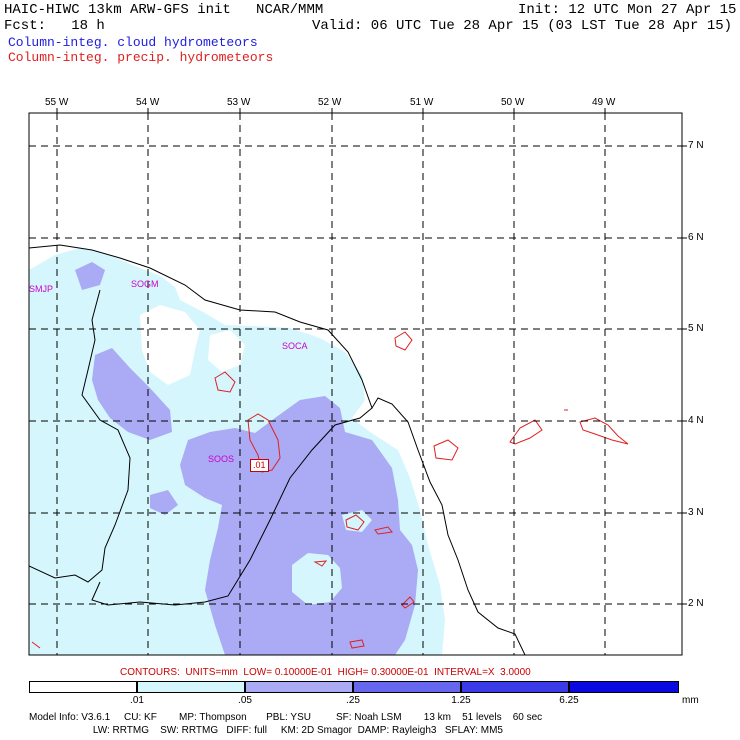 The image size is (740, 740). What do you see at coordinates (145, 284) in the screenshot?
I see `station-label: SOGM` at bounding box center [145, 284].